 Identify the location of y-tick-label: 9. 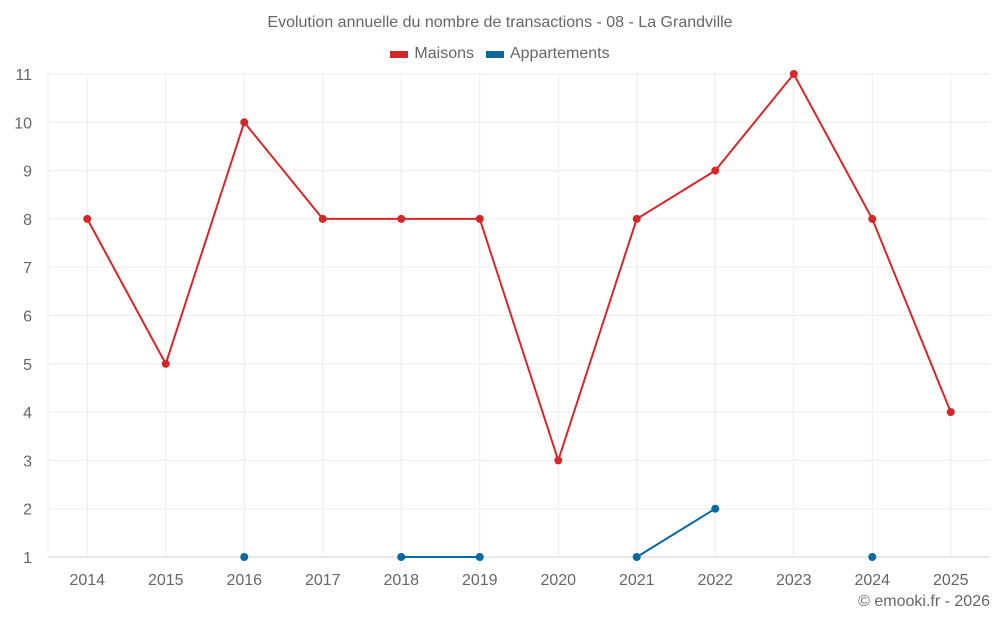
(27, 172).